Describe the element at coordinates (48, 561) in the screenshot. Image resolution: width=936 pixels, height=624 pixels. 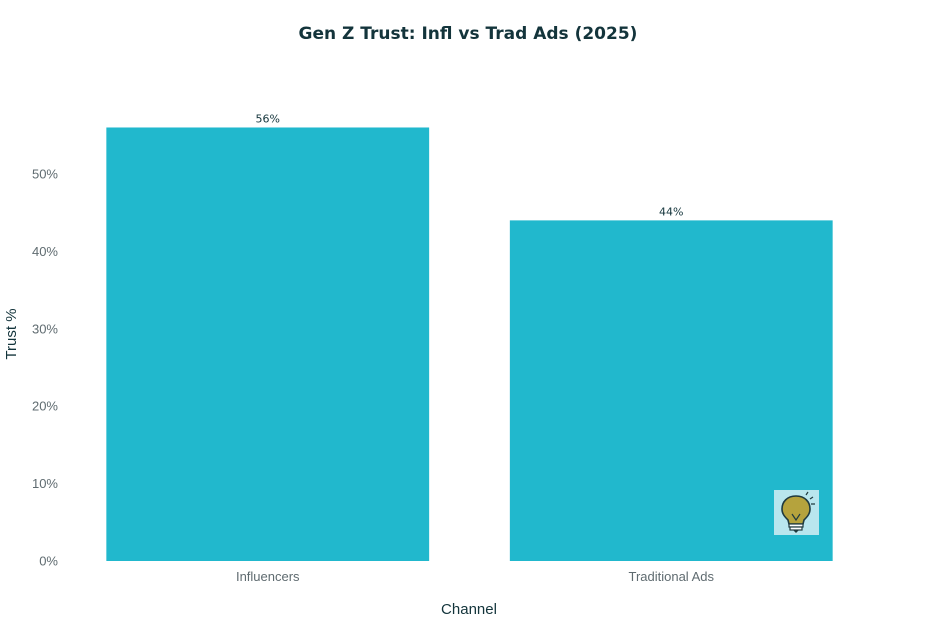
I see `y-tick-label: 0%` at that location.